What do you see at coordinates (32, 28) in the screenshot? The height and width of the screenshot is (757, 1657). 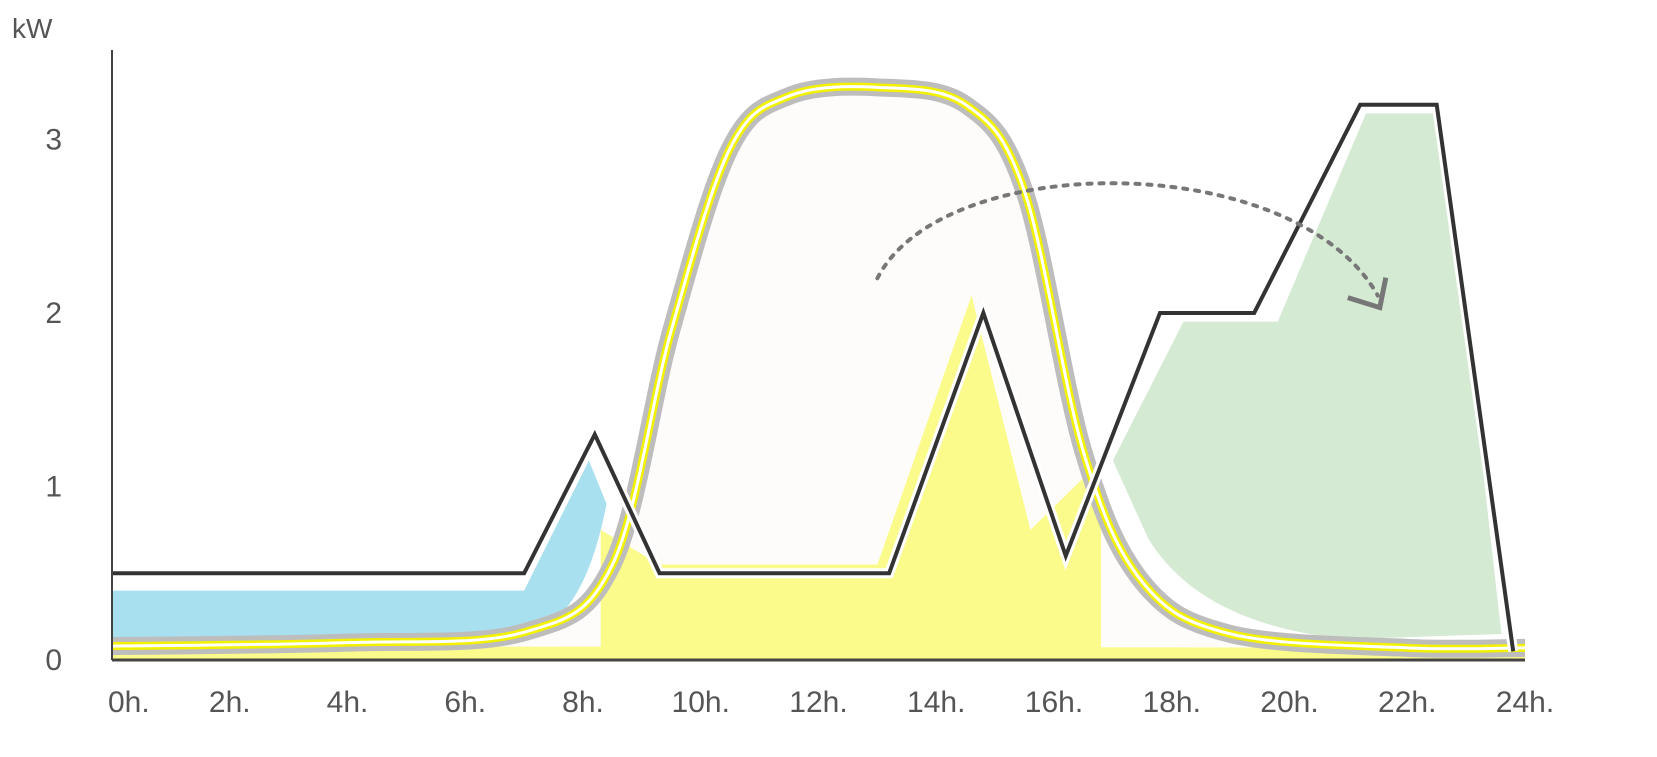 I see `y-axis-unit-label: kW` at bounding box center [32, 28].